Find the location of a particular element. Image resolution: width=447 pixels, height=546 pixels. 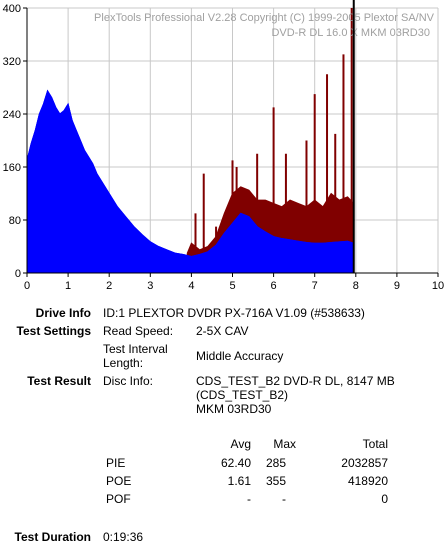

test-duration-value: 0:19:36 is located at coordinates (123, 537).